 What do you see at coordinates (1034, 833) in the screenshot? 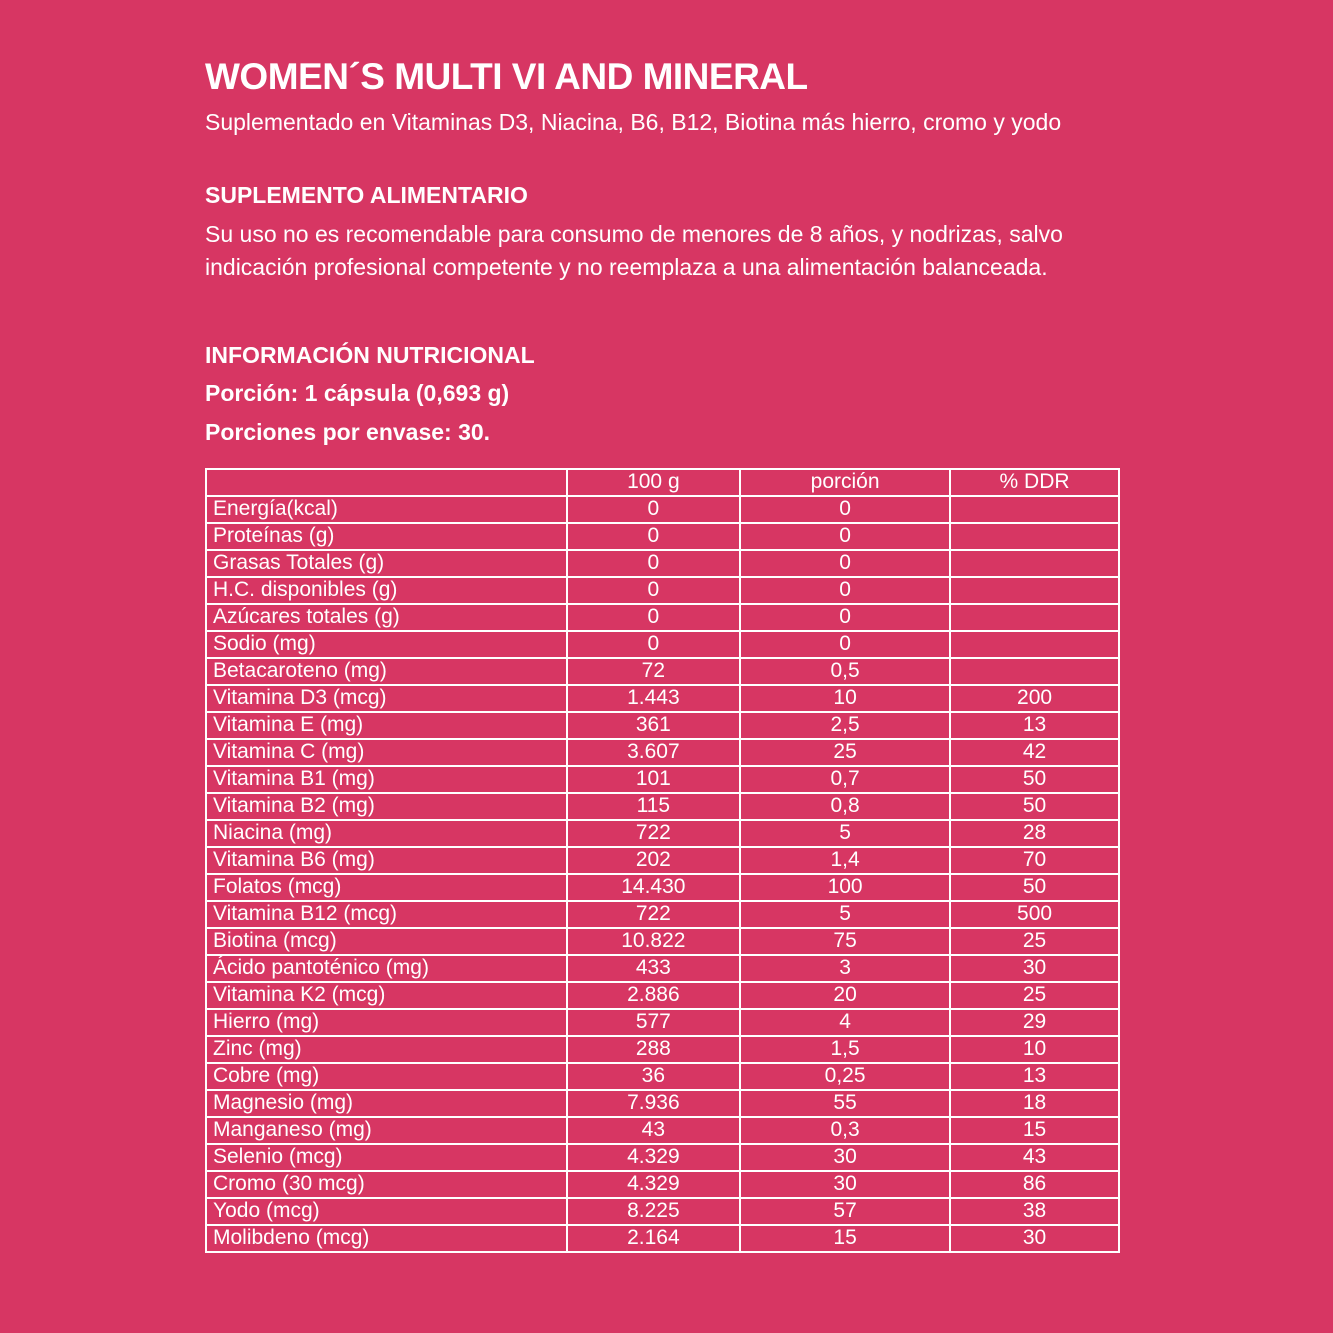
I see `ddr-percent-cell: 28` at bounding box center [1034, 833].